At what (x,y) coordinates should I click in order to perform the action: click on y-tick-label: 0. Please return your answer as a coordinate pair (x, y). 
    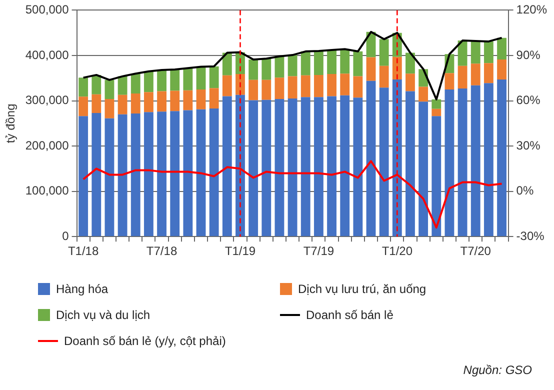
    Looking at the image, I should click on (66, 235).